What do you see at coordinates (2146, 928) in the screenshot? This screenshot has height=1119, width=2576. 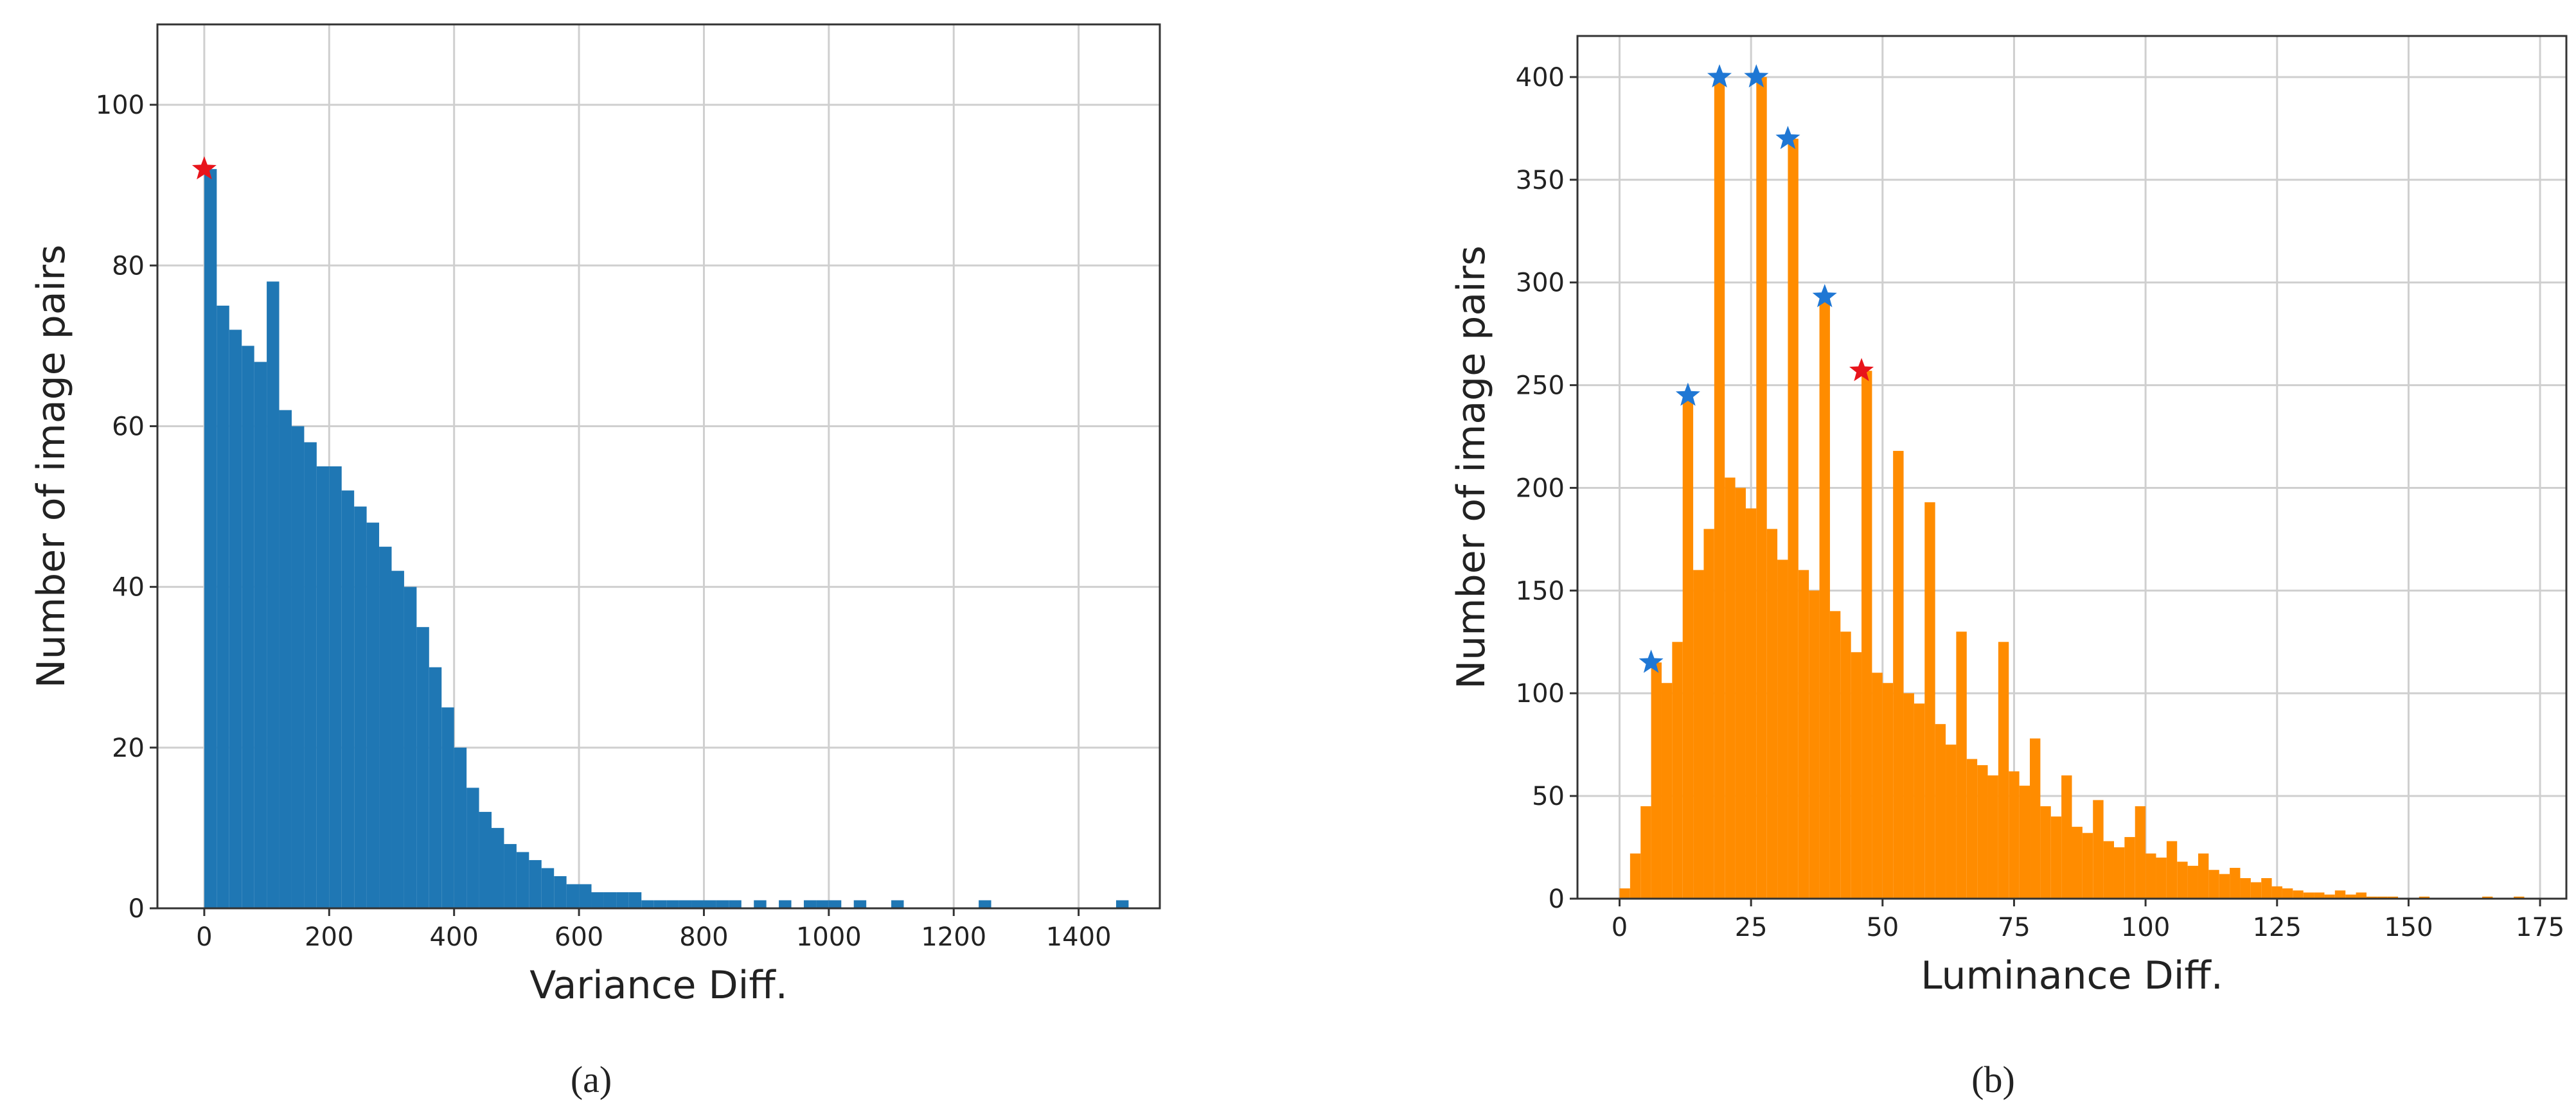 I see `x-tick-label: 100` at bounding box center [2146, 928].